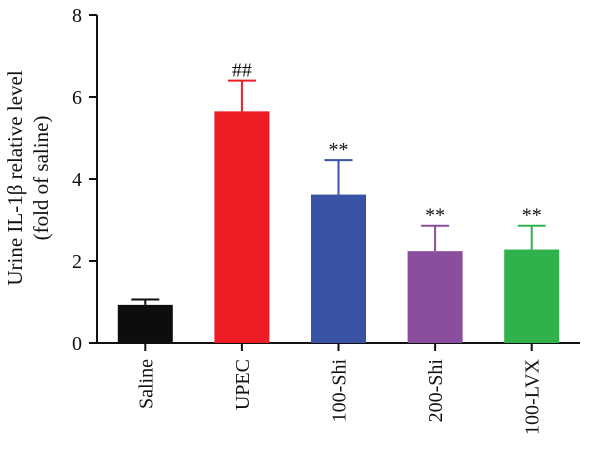 Image resolution: width=600 pixels, height=461 pixels. I want to click on x-tick-label: Saline, so click(146, 384).